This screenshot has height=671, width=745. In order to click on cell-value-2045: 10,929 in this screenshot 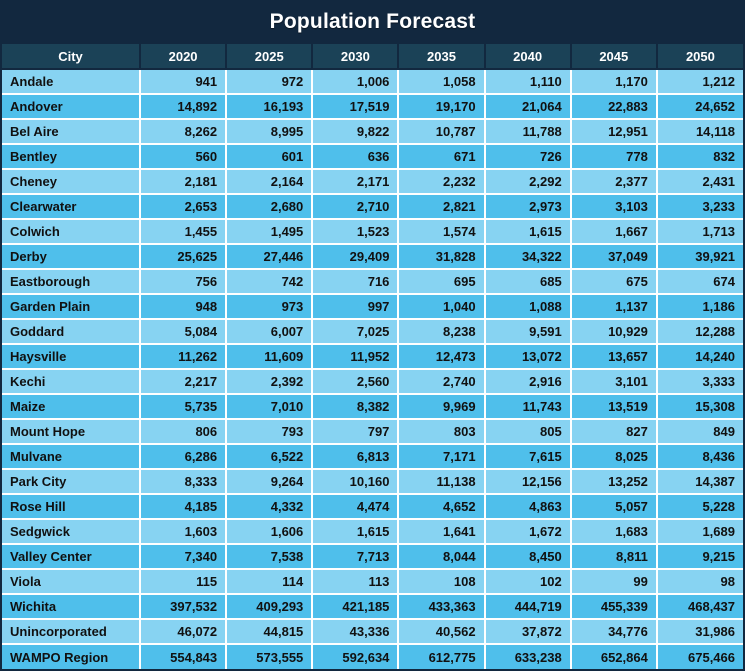, I will do `click(614, 332)`.